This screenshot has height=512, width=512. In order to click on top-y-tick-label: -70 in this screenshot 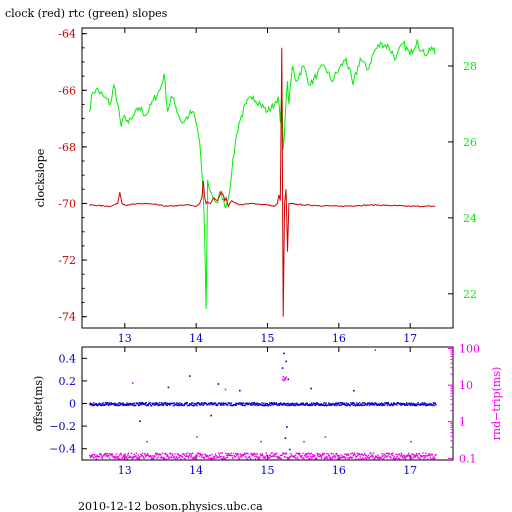, I will do `click(67, 203)`.